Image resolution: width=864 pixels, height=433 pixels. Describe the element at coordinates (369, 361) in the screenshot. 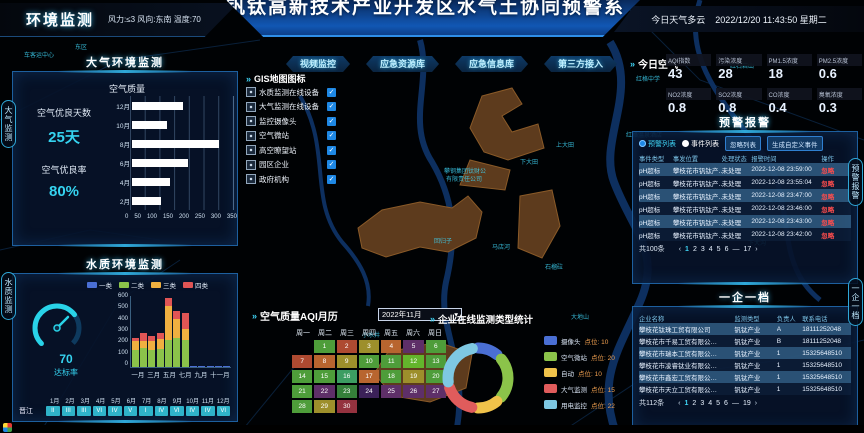

I see `calendar-day-cell: 10` at that location.